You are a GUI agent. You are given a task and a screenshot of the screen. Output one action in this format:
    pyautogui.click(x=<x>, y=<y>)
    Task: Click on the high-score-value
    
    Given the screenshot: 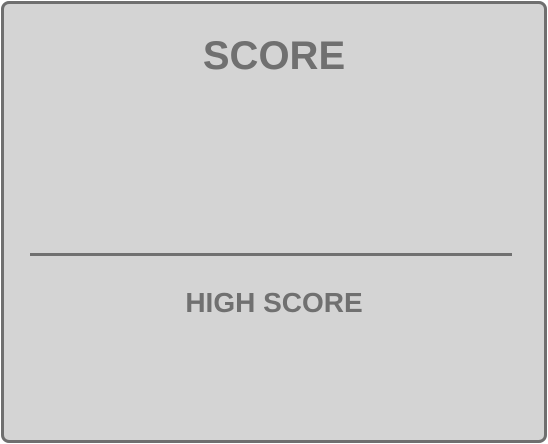 What is the action you would take?
    pyautogui.click(x=274, y=364)
    